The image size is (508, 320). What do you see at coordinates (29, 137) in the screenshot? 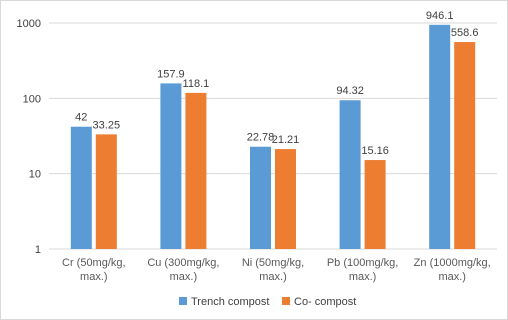
I see `y-axis-ticks: 1 10 100 1000` at bounding box center [29, 137].